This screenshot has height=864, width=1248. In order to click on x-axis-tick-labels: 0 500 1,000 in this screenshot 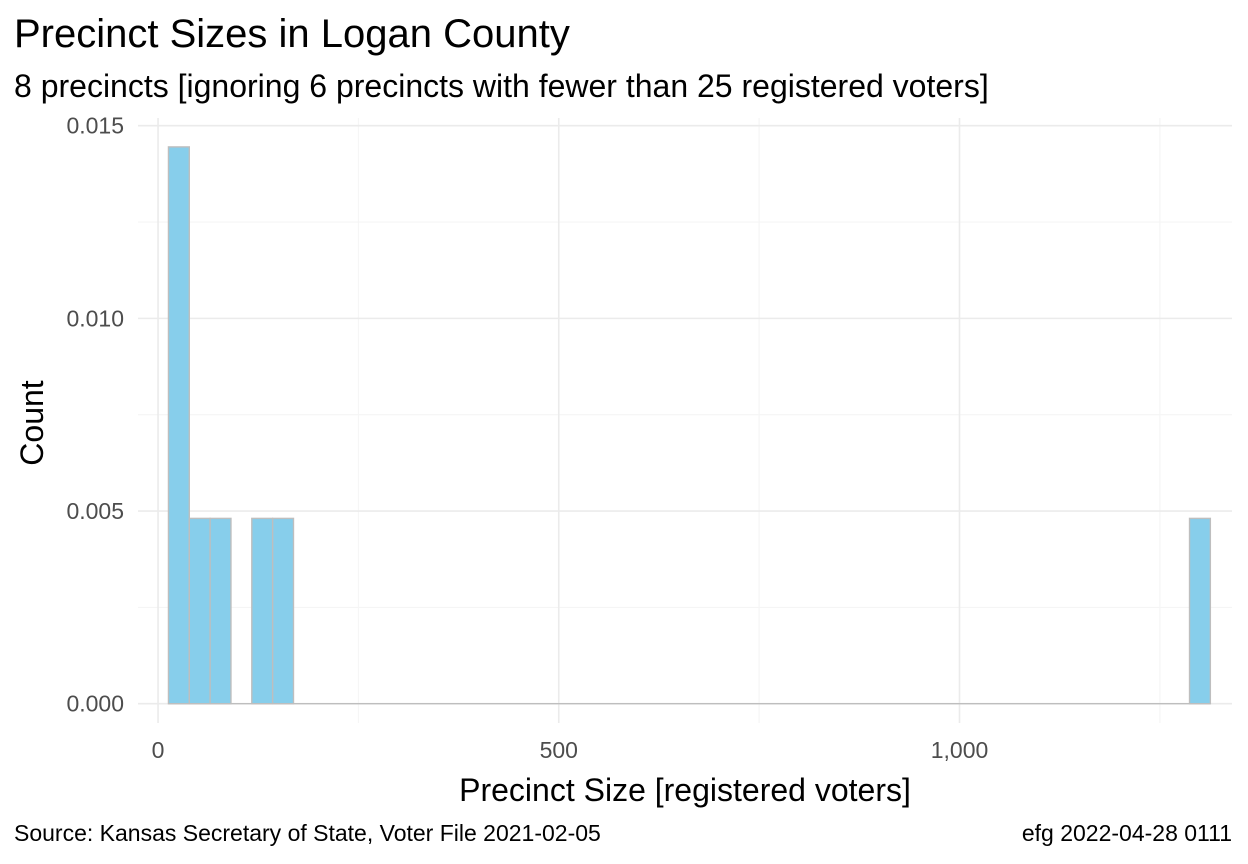, I will do `click(570, 750)`.